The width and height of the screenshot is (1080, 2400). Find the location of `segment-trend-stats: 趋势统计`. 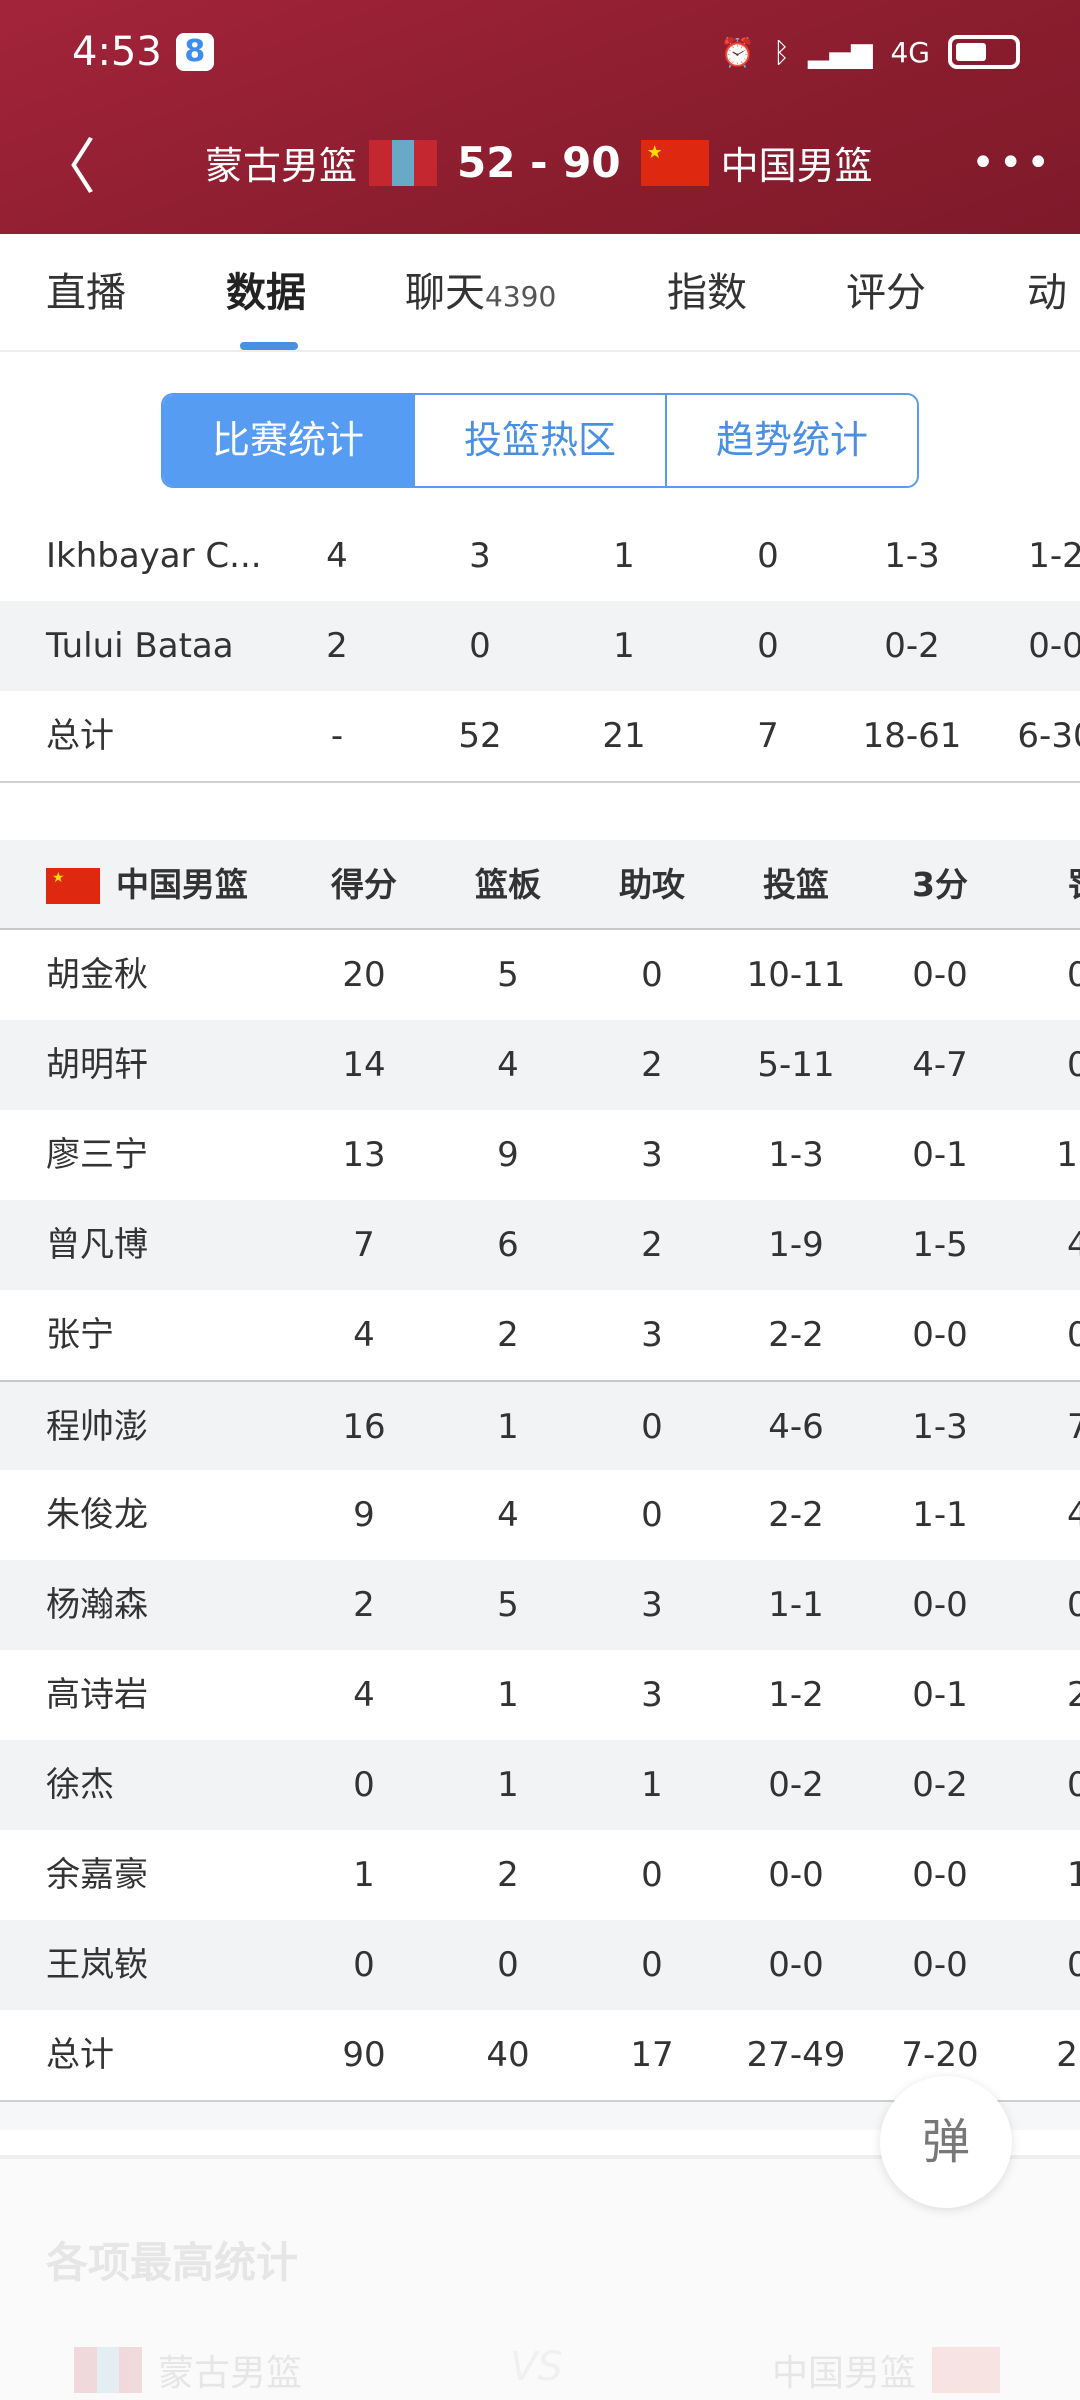

segment-trend-stats: 趋势统计 is located at coordinates (791, 440).